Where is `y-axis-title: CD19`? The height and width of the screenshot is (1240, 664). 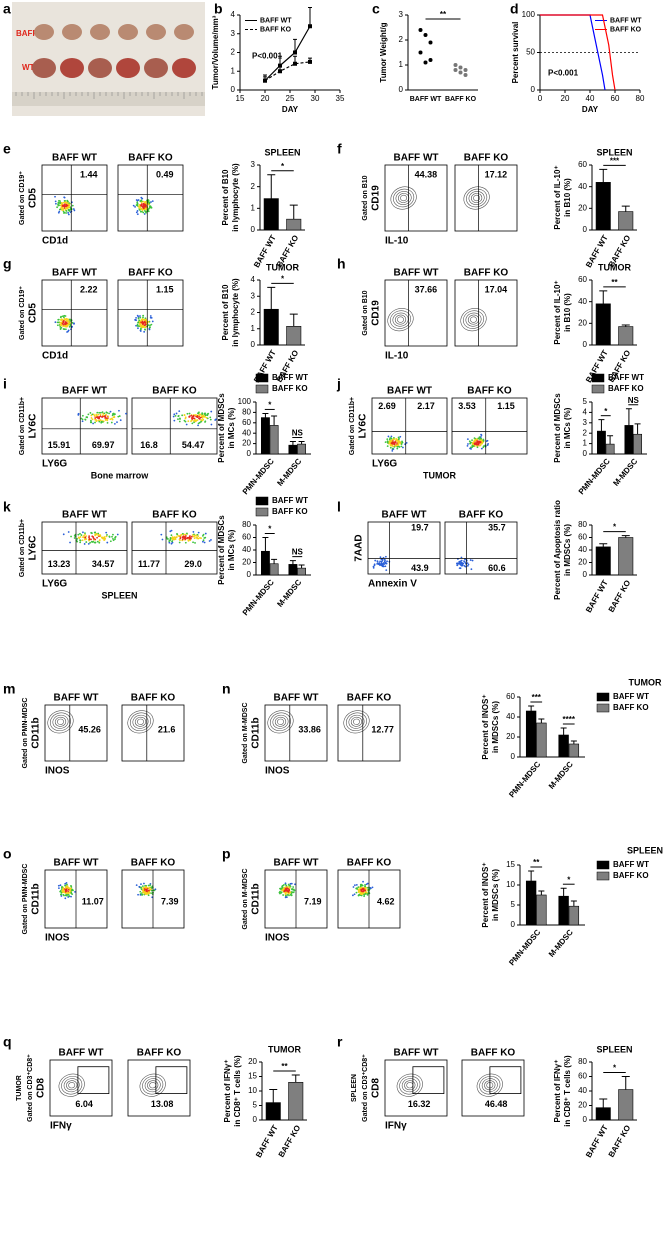
y-axis-title: CD19 is located at coordinates (376, 198).